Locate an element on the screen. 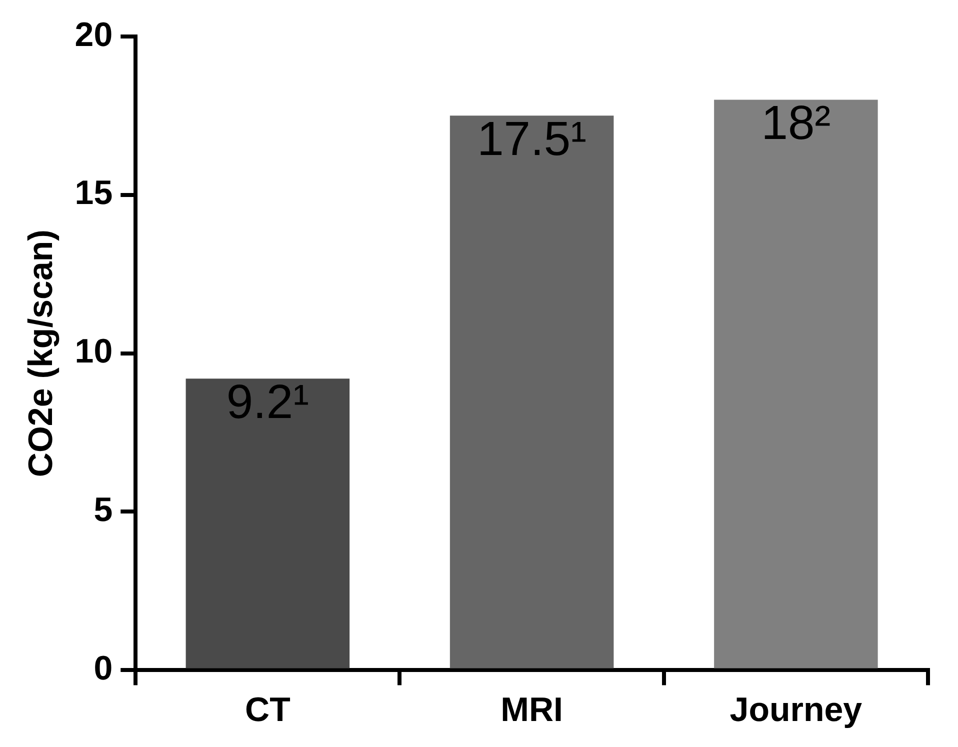  x-tick-label: MRI is located at coordinates (531, 709).